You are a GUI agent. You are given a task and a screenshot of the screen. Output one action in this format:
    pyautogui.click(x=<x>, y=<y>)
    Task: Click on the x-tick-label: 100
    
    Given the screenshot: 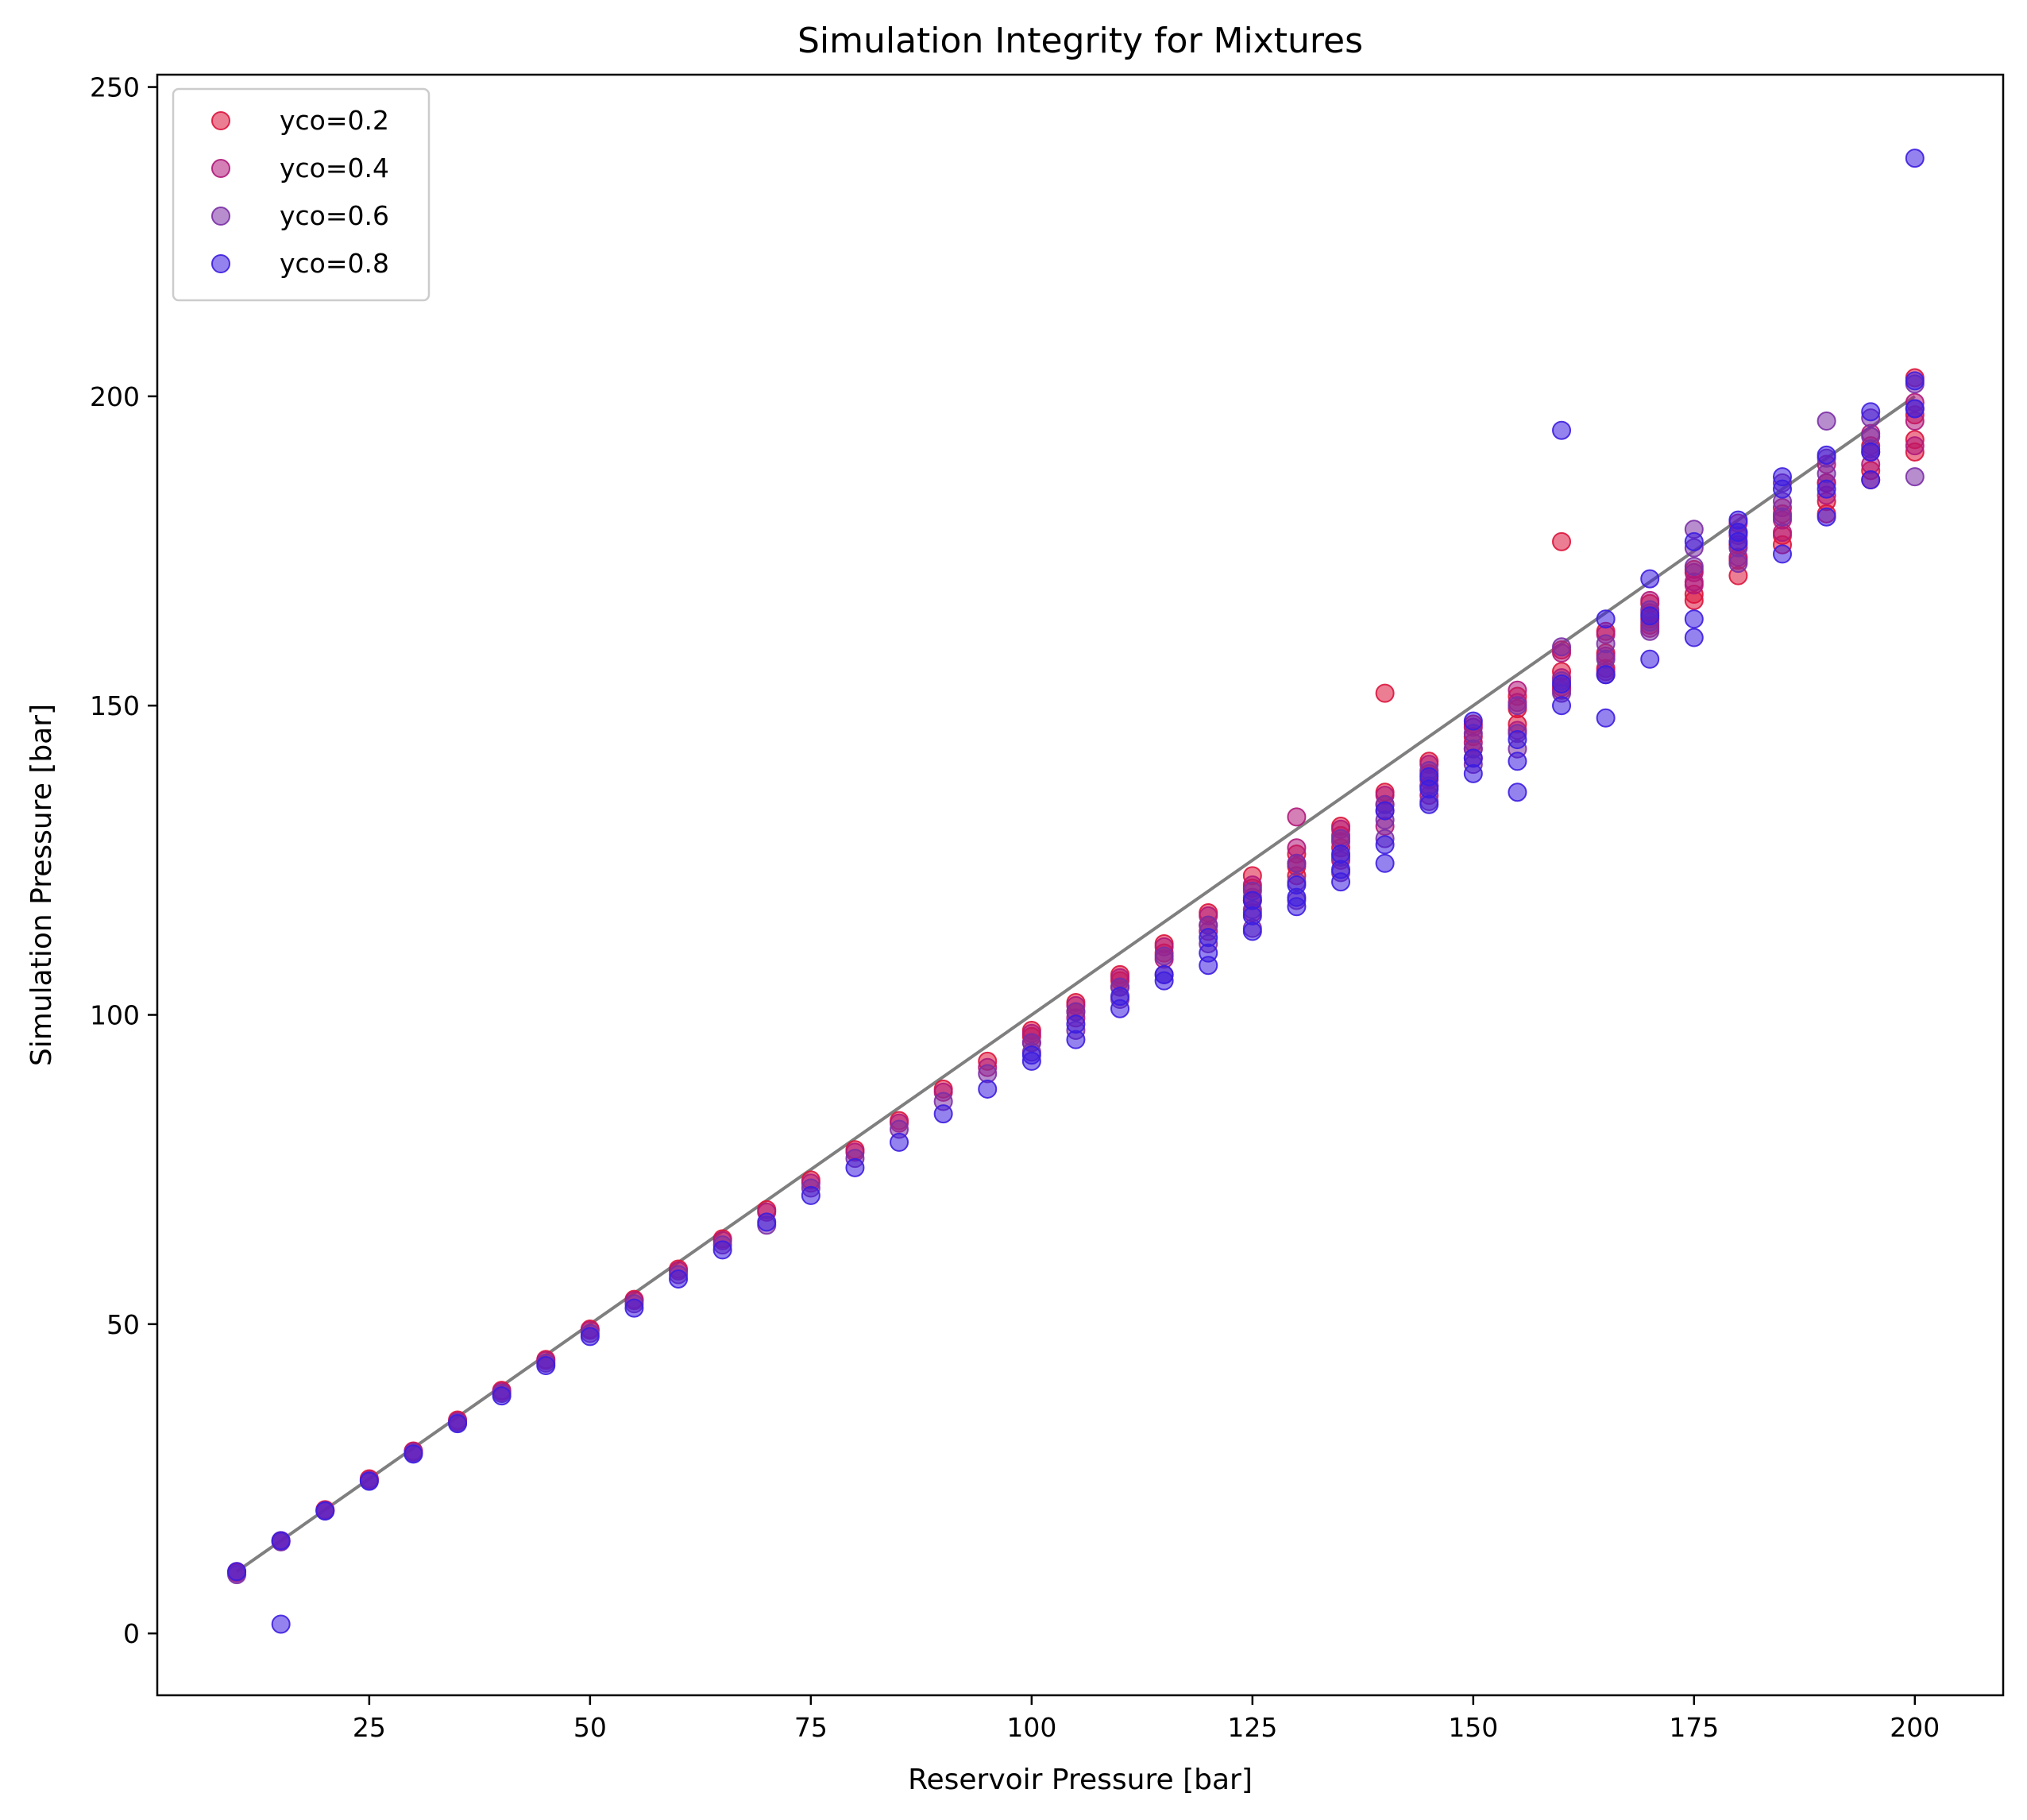 What is the action you would take?
    pyautogui.click(x=1031, y=1728)
    